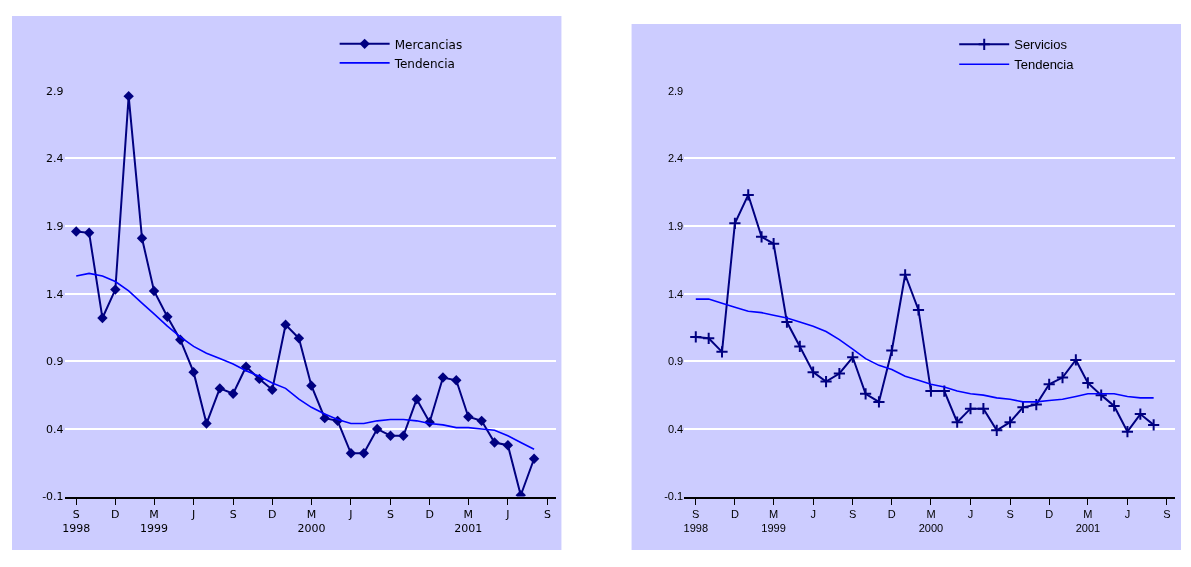  Describe the element at coordinates (1041, 45) in the screenshot. I see `legend-label: Servicios` at that location.